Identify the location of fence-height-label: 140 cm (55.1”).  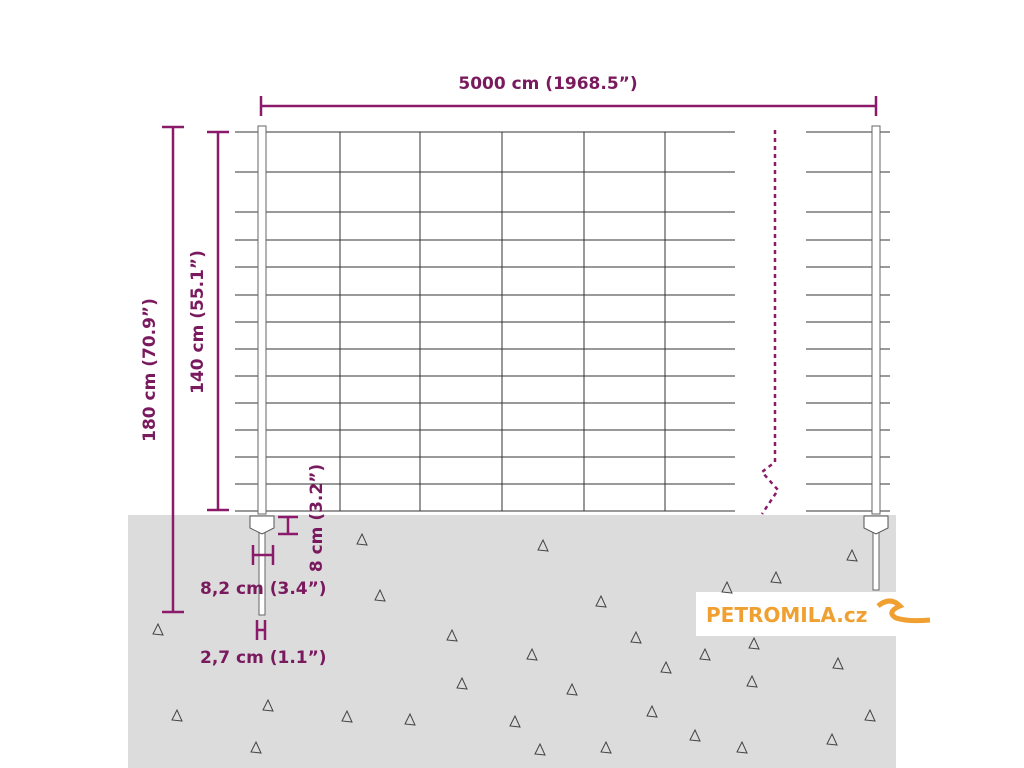
(198, 322).